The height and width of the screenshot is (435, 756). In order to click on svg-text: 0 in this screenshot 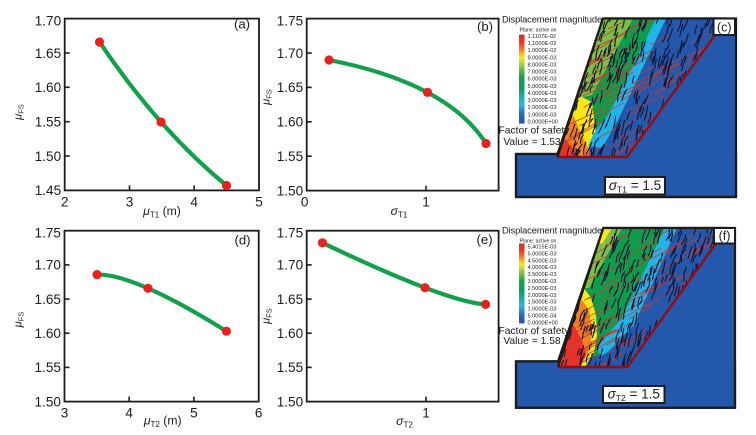, I will do `click(305, 202)`.